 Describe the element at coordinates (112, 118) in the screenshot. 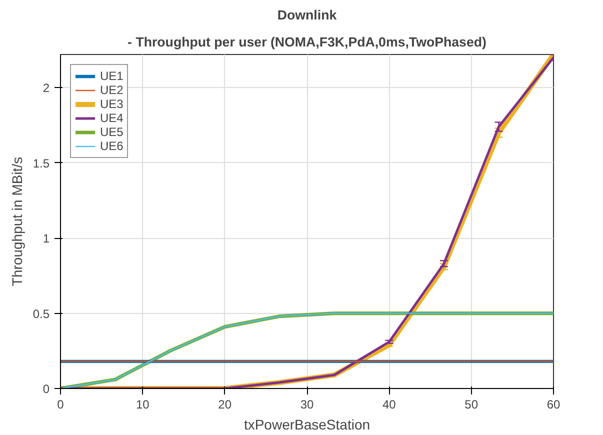

I see `legend-label: UE4` at that location.